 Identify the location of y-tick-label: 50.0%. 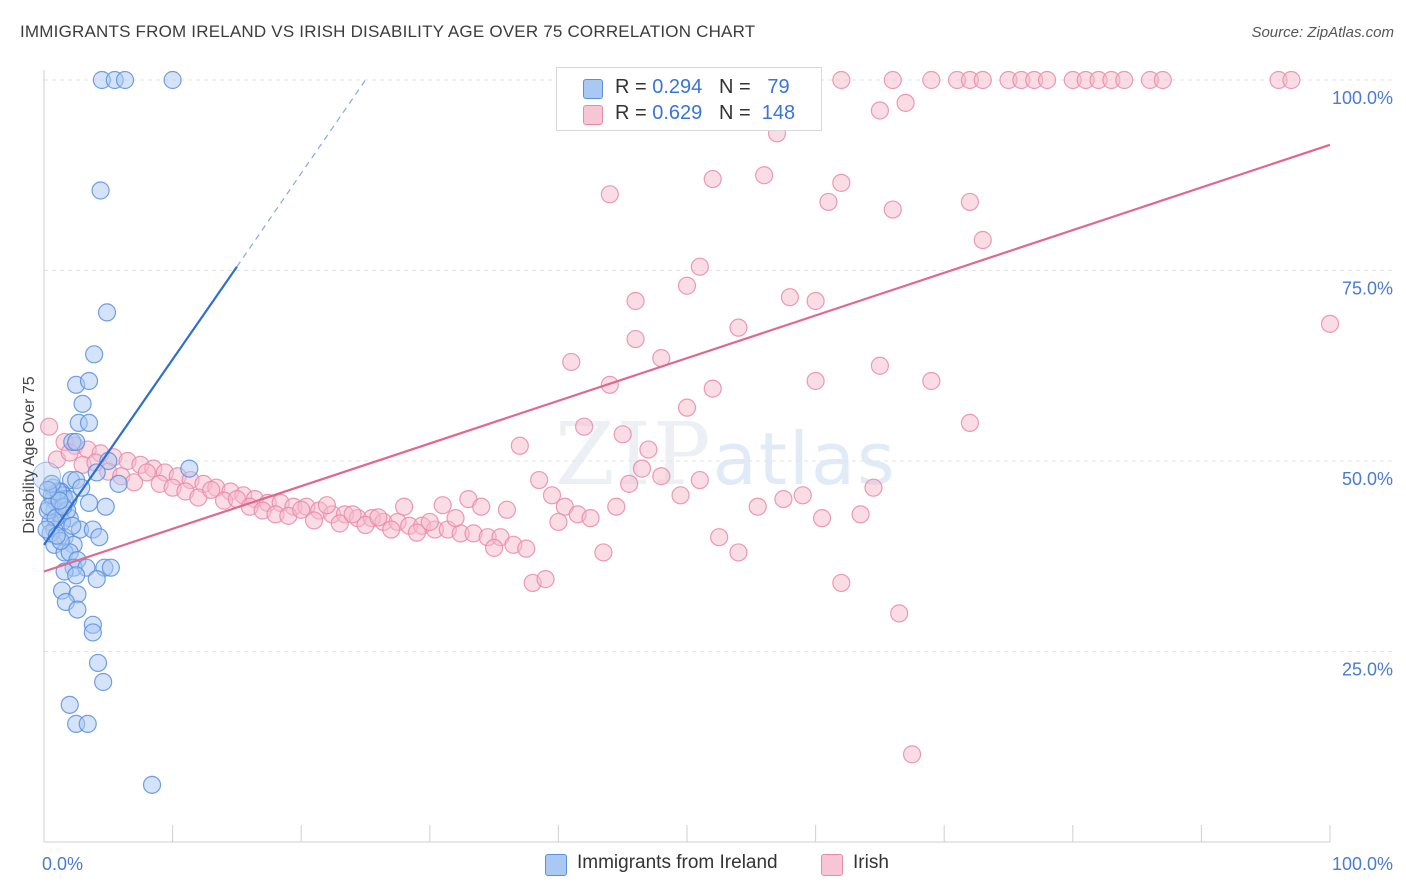
(1367, 479).